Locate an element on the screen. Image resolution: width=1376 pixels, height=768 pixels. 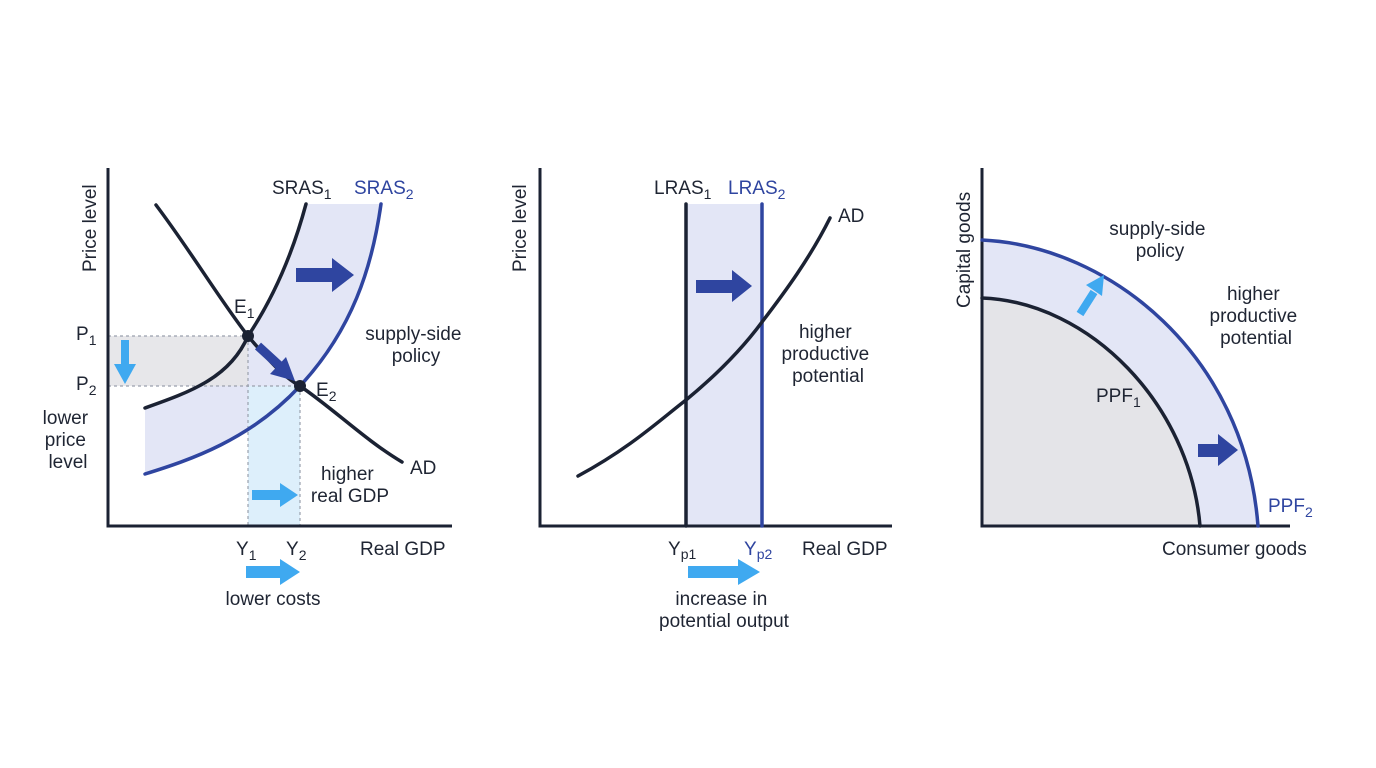
ppf2-curve is located at coordinates (1120, 383).